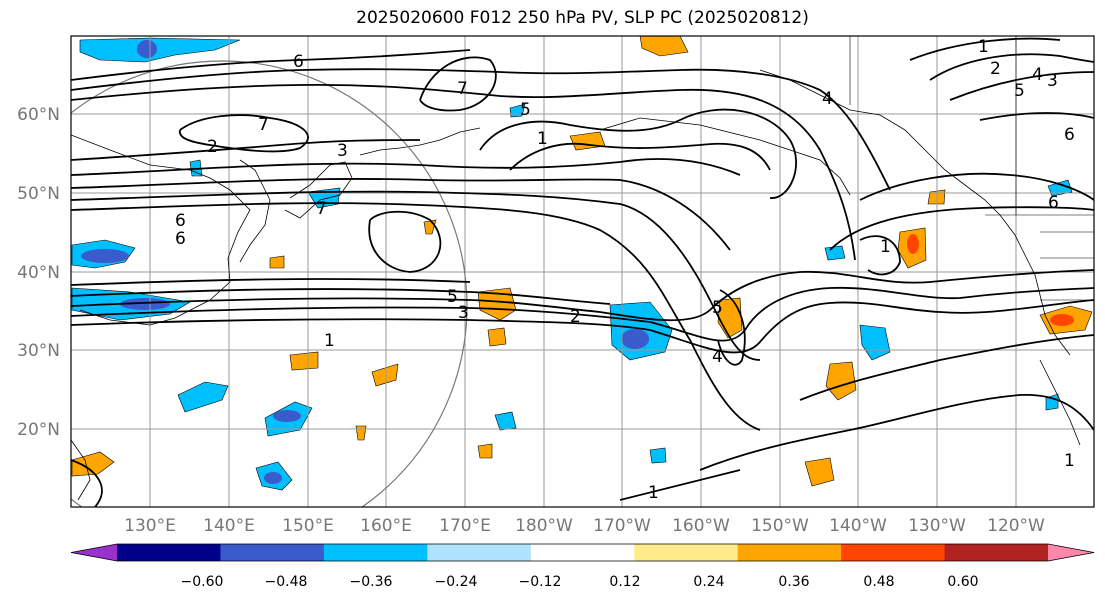  What do you see at coordinates (94, 552) in the screenshot?
I see `colorbar-extend-low` at bounding box center [94, 552].